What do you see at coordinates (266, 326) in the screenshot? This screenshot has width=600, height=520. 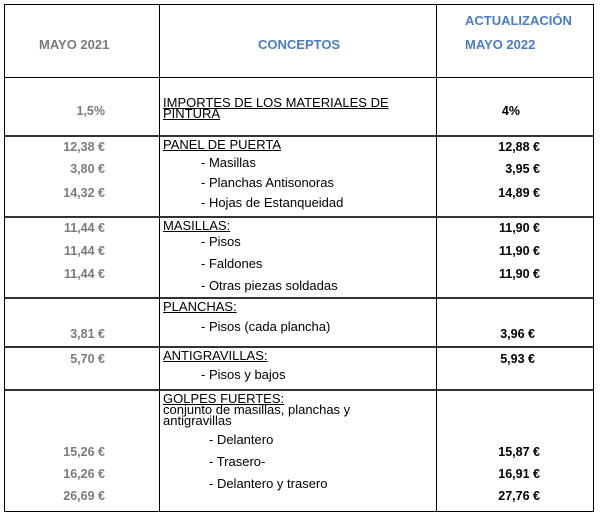 I see `concept-item: - Pisos (cada plancha)` at bounding box center [266, 326].